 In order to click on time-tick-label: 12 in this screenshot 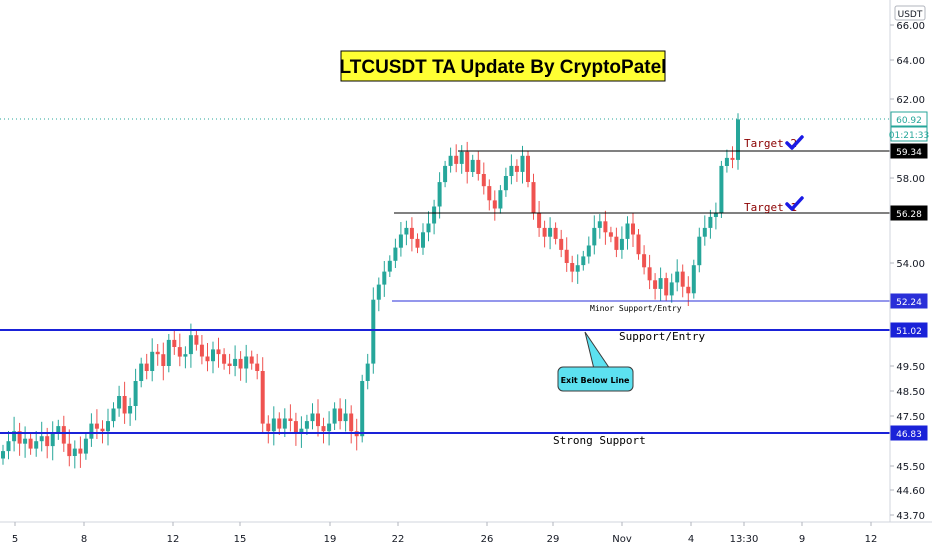, I will do `click(173, 539)`.